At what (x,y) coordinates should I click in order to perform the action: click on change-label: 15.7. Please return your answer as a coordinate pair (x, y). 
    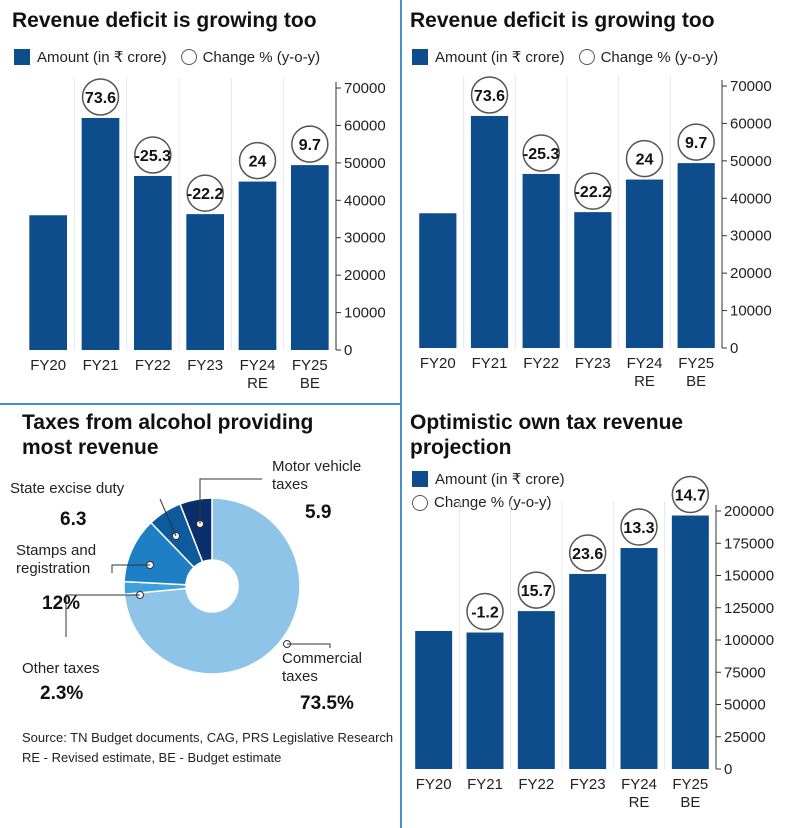
    Looking at the image, I should click on (536, 591).